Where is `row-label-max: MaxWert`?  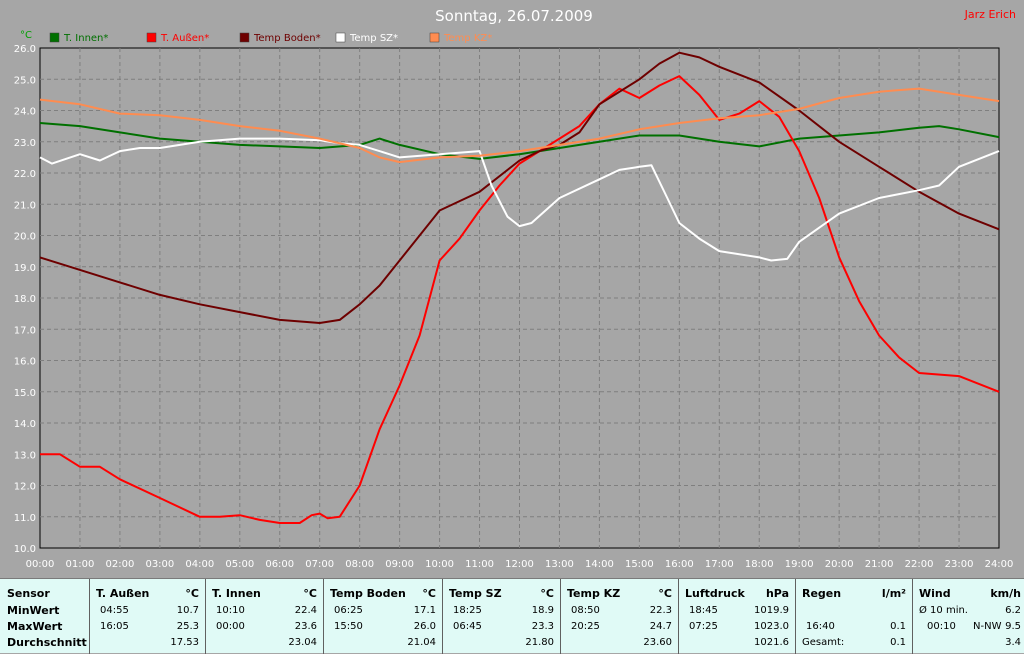
row-label-max: MaxWert is located at coordinates (35, 626).